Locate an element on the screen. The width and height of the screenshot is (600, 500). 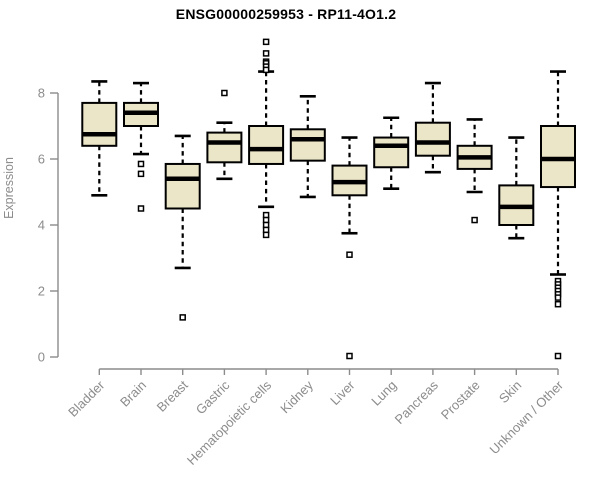
box-unknown-other is located at coordinates (558, 157).